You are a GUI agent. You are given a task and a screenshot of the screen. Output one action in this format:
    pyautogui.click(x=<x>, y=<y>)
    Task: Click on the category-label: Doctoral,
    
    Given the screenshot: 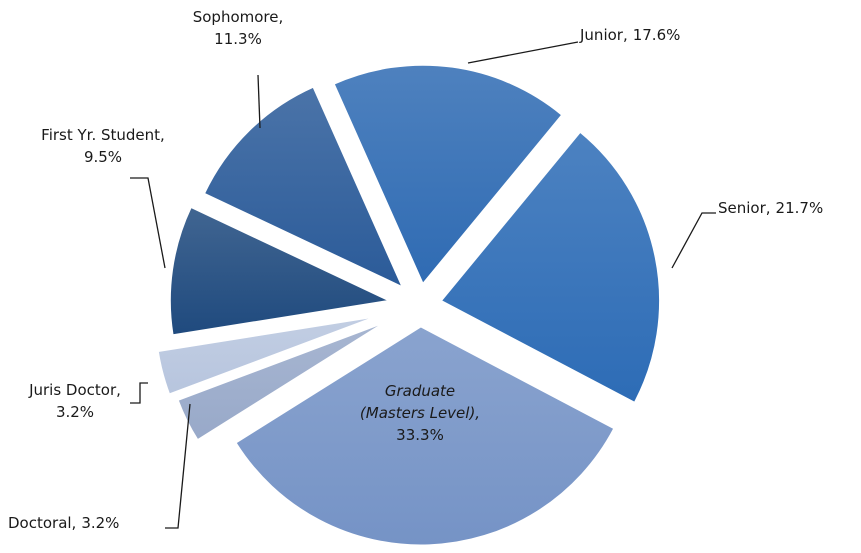 What is the action you would take?
    pyautogui.click(x=42, y=523)
    